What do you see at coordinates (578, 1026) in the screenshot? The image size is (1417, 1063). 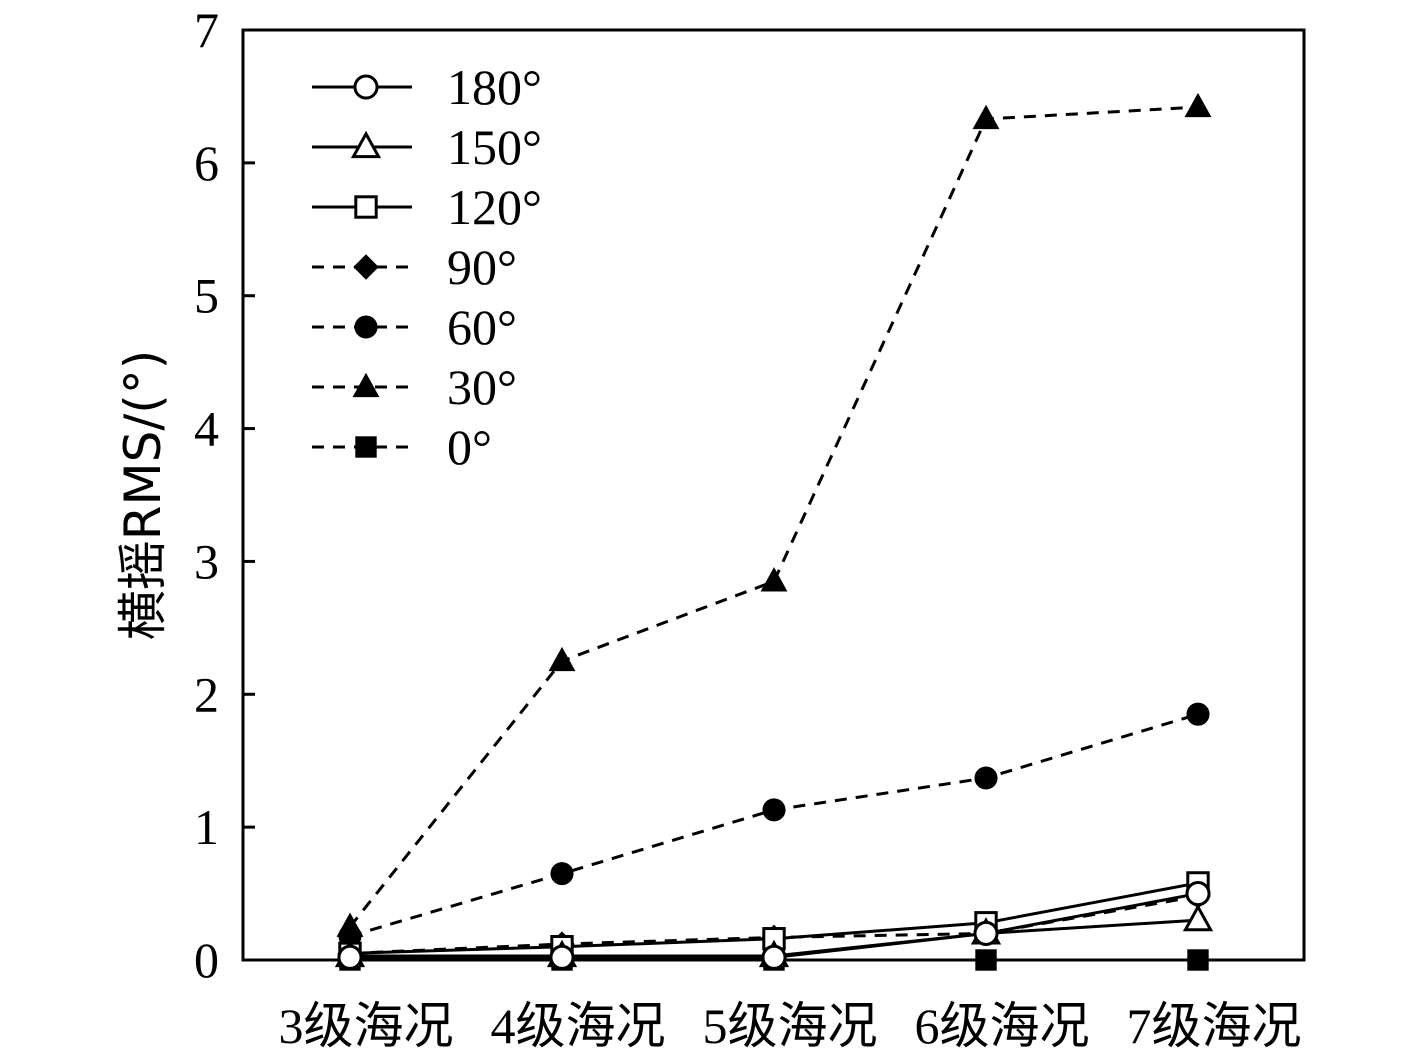 I see `x-tick-label: 4级海况` at bounding box center [578, 1026].